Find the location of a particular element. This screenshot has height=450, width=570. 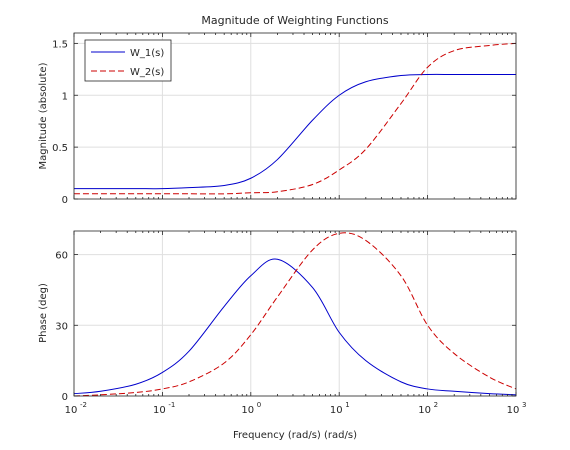

x-tick-label-exponent: 1 is located at coordinates (347, 405).